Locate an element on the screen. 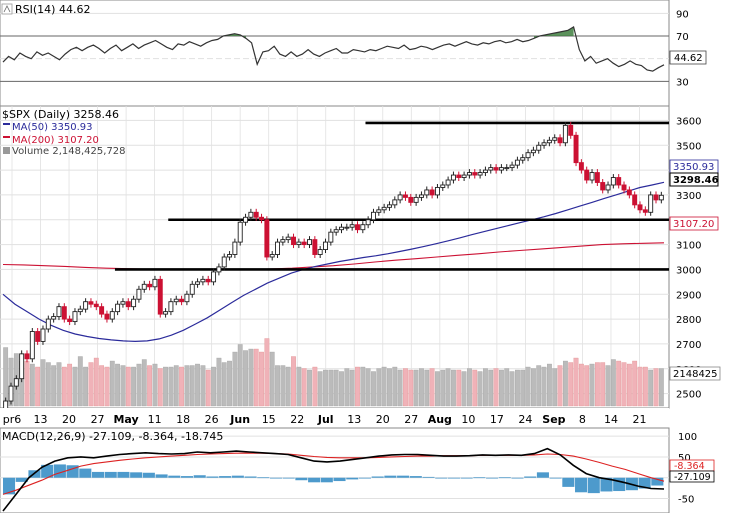 The image size is (730, 513). rsi-grid is located at coordinates (334, 47).